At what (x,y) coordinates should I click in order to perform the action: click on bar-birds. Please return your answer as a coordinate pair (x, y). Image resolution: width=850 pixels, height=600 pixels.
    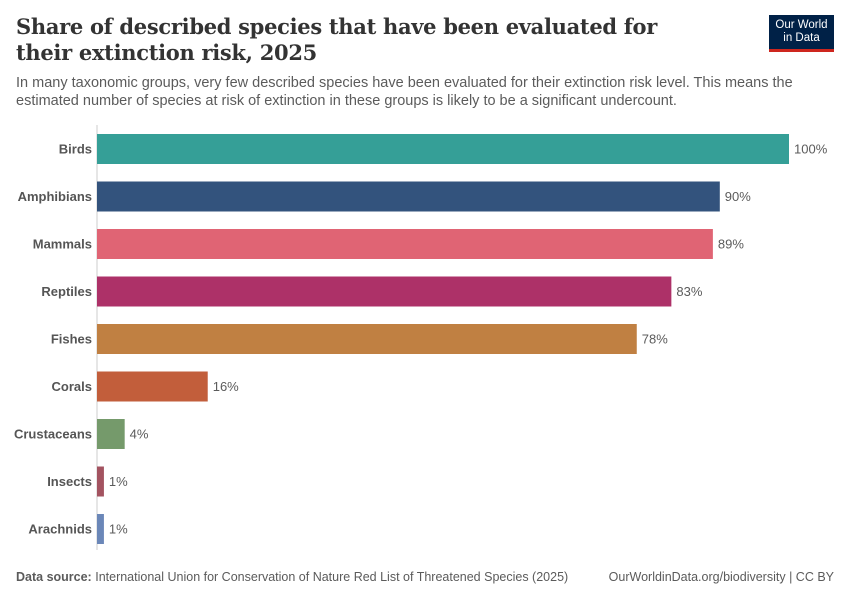
    Looking at the image, I should click on (443, 149).